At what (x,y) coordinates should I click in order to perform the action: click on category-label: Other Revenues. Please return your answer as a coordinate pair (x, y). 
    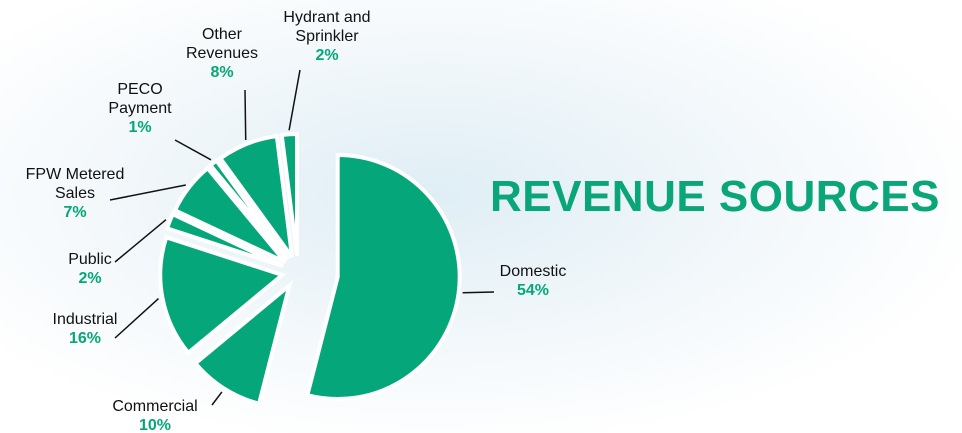
    Looking at the image, I should click on (222, 44).